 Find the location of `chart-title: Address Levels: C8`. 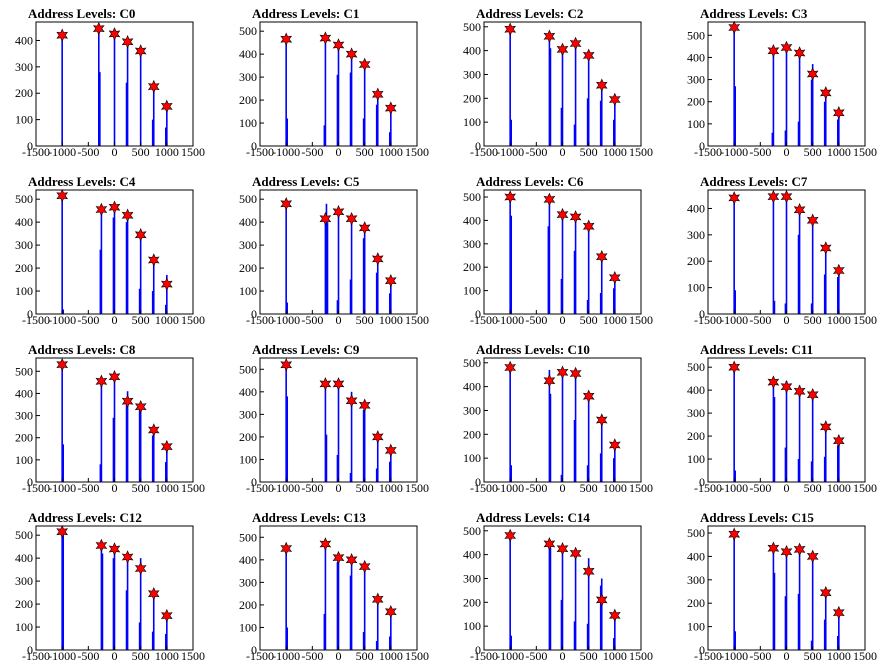

chart-title: Address Levels: C8 is located at coordinates (82, 349).